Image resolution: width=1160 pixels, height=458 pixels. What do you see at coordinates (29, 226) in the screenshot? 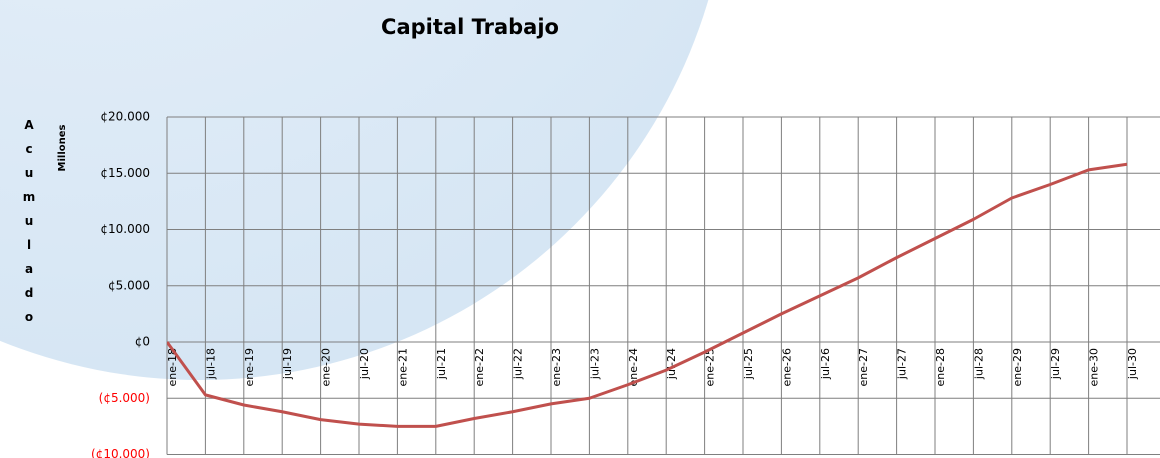
I see `y-axis-label: Acumulado` at bounding box center [29, 226].